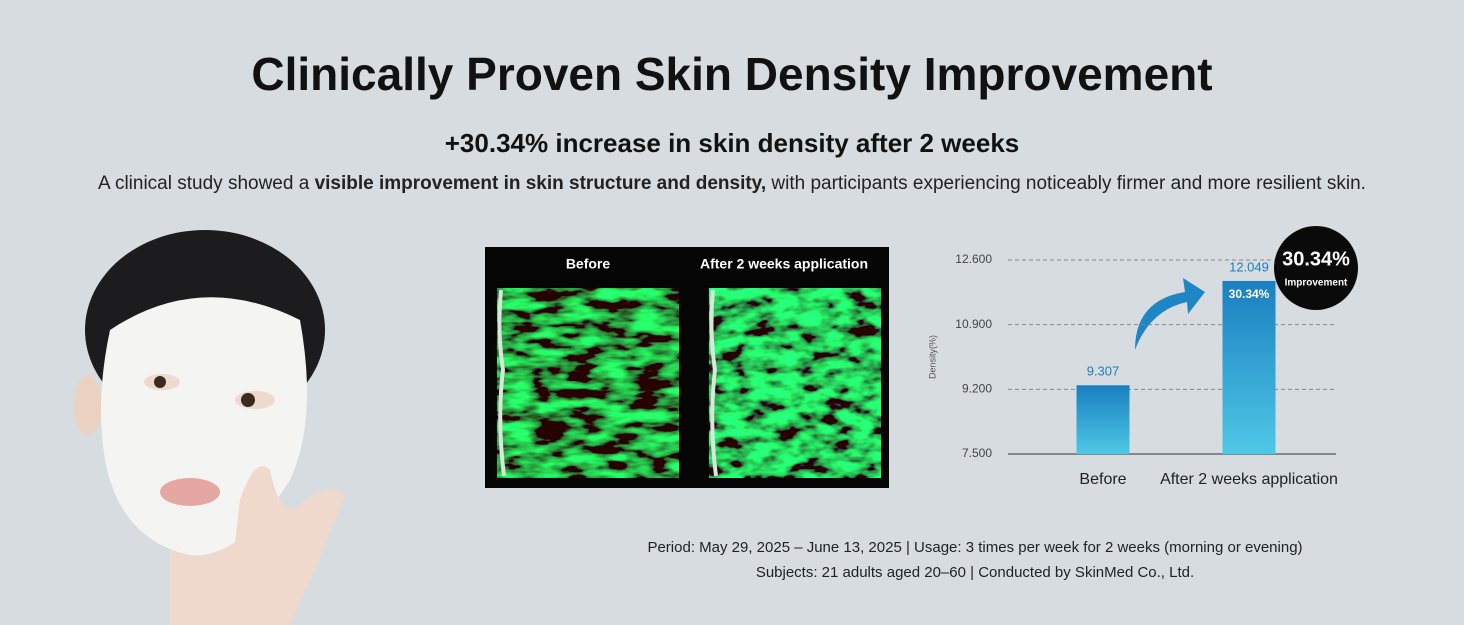 The width and height of the screenshot is (1464, 625). I want to click on improvement-arrow, so click(1170, 314).